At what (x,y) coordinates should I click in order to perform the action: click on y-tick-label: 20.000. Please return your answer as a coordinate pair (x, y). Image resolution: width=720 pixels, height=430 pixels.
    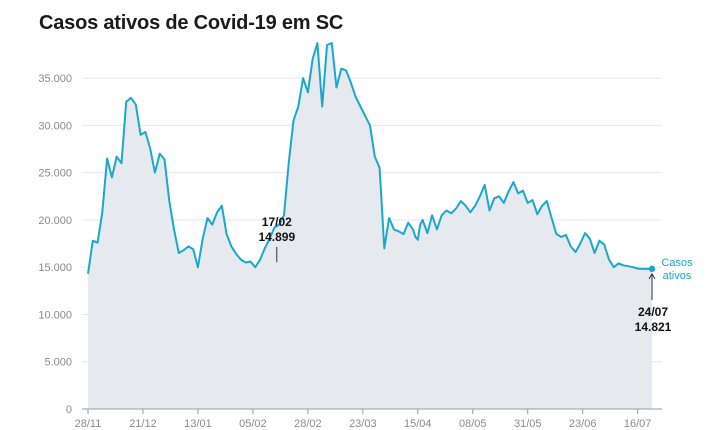
    Looking at the image, I should click on (55, 221).